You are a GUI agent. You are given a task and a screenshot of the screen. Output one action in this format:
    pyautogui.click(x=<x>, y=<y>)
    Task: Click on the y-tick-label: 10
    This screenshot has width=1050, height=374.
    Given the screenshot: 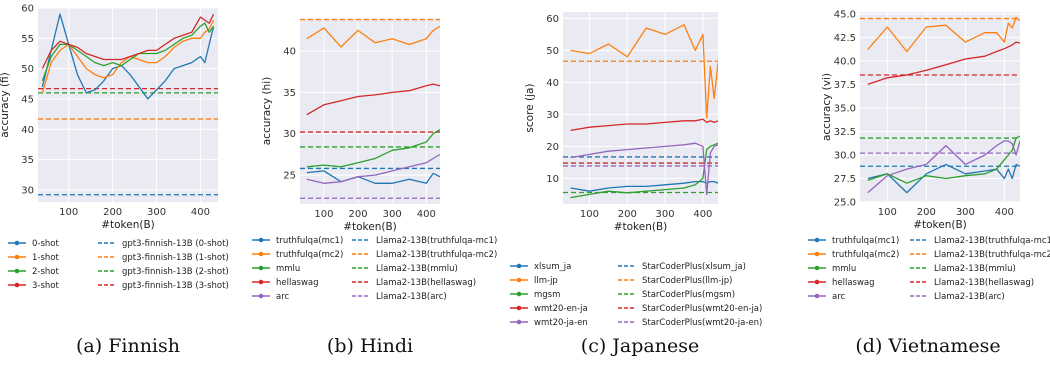 What is the action you would take?
    pyautogui.click(x=552, y=179)
    